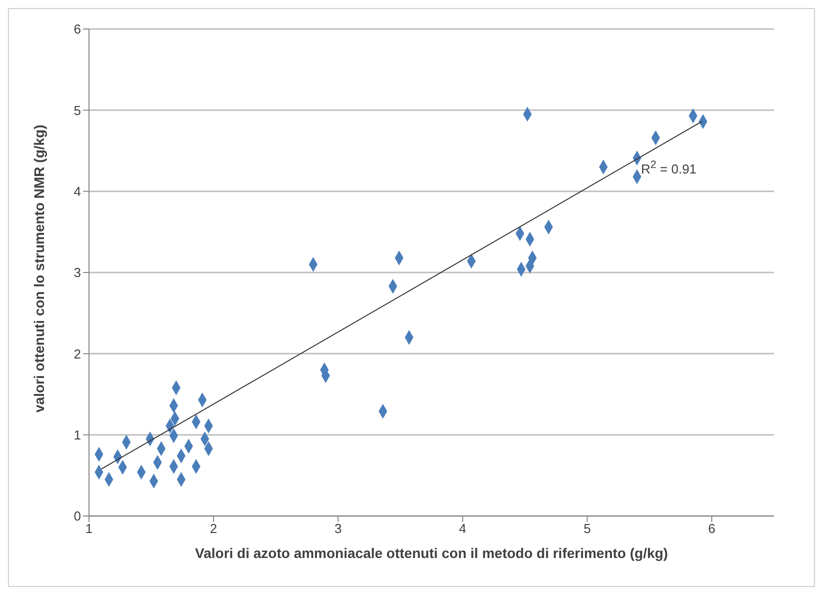  I want to click on x-tick-label: 5, so click(587, 528).